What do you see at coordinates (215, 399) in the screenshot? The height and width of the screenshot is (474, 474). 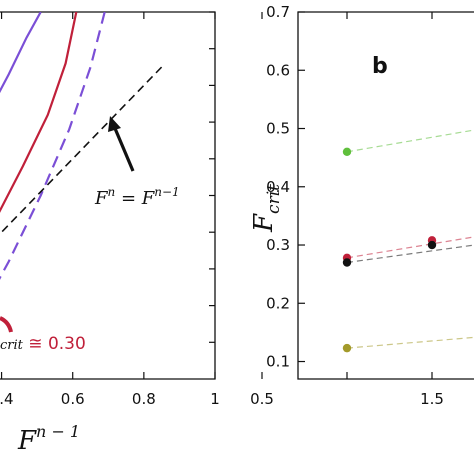 I see `panel-a-xtick-label: 1` at bounding box center [215, 399].